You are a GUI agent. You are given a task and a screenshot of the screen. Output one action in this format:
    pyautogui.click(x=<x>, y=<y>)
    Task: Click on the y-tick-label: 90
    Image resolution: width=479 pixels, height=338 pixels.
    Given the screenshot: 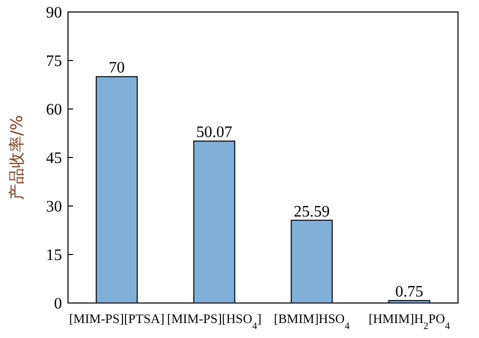 What is the action you would take?
    pyautogui.click(x=54, y=13)
    